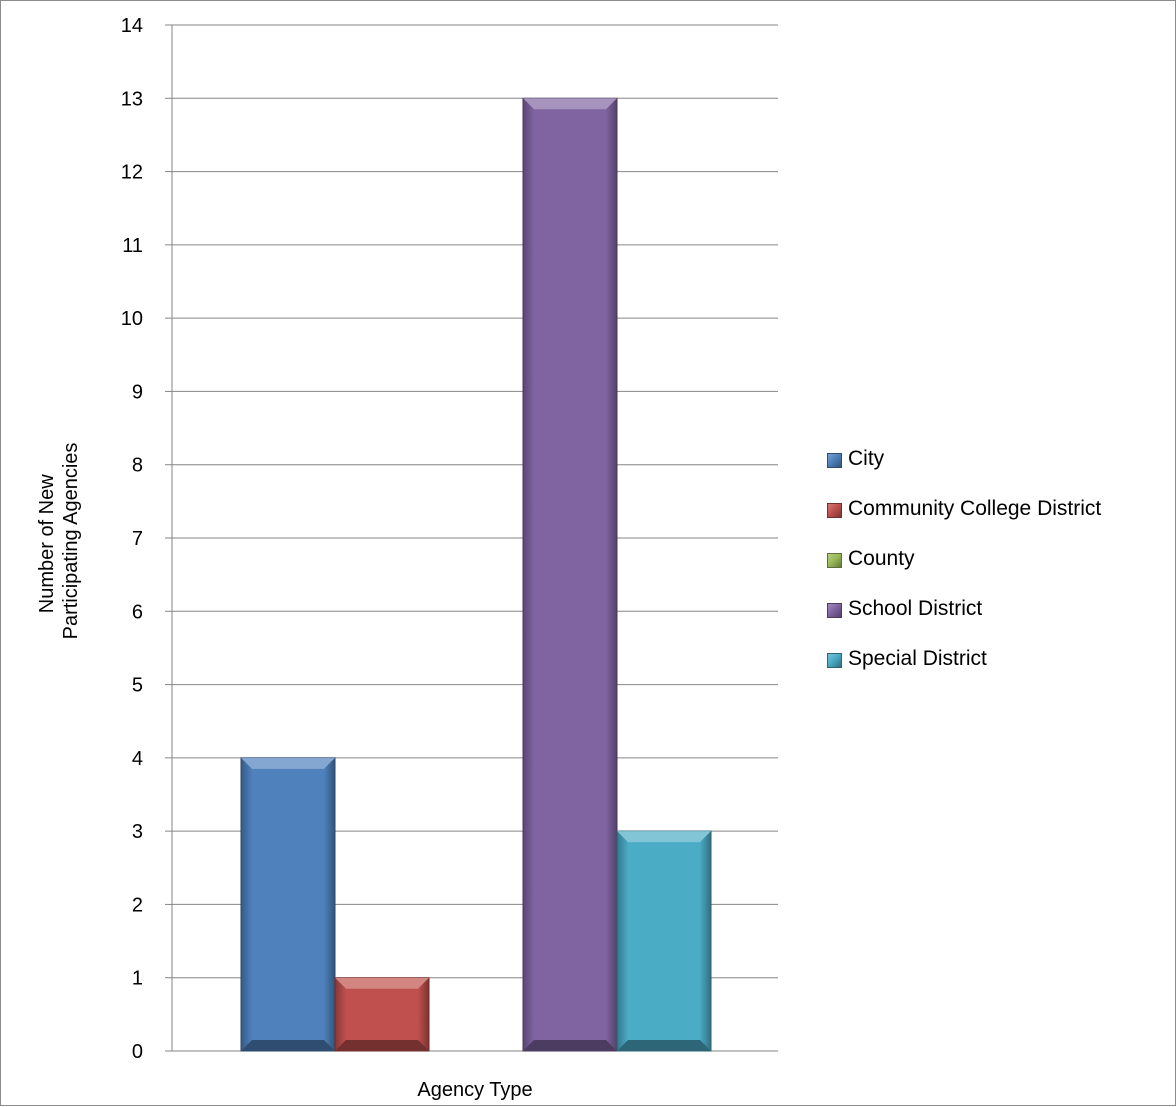 The width and height of the screenshot is (1176, 1107). I want to click on y-tick-label-4: 4, so click(137, 759).